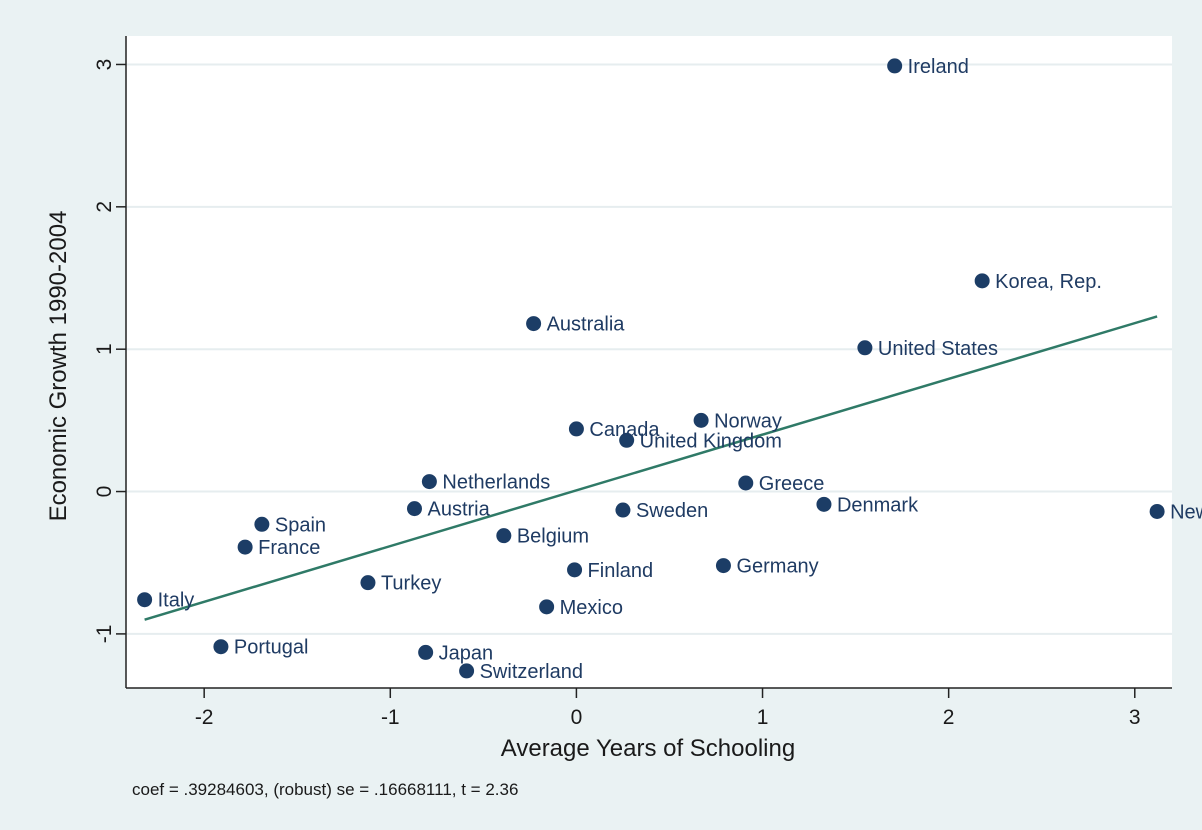 The image size is (1202, 830). I want to click on x-tick-label: -2, so click(204, 717).